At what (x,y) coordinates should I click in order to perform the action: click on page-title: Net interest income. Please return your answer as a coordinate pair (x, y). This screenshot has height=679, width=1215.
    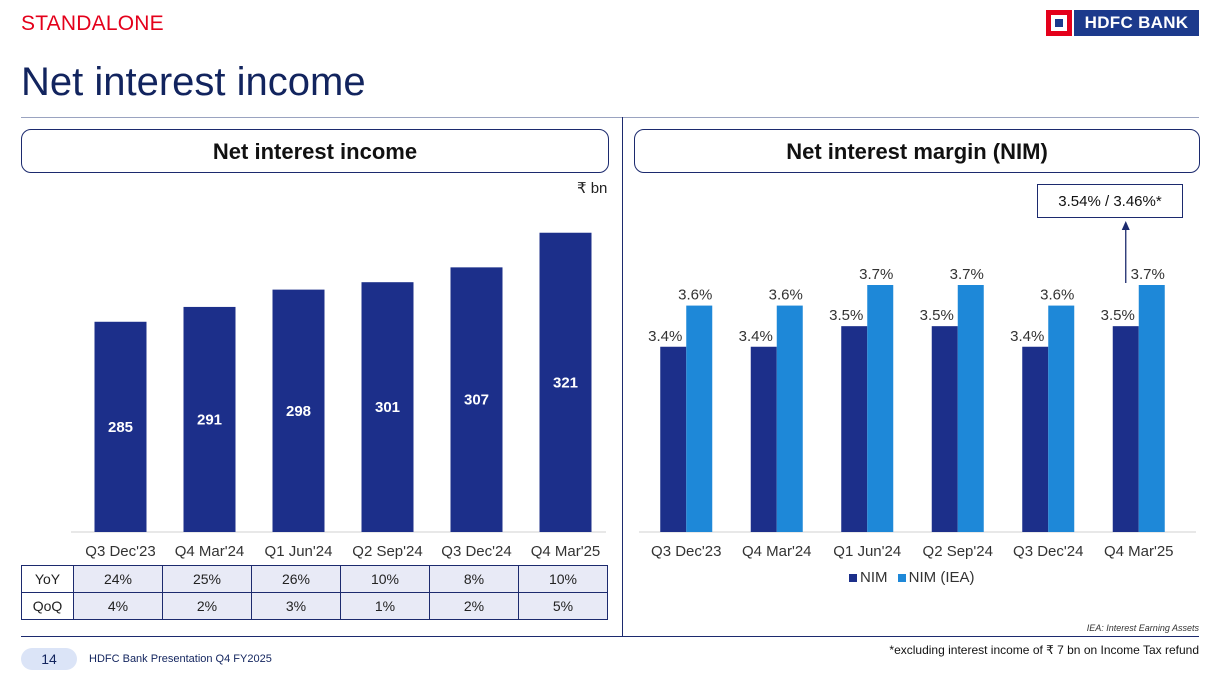
    Looking at the image, I should click on (193, 82).